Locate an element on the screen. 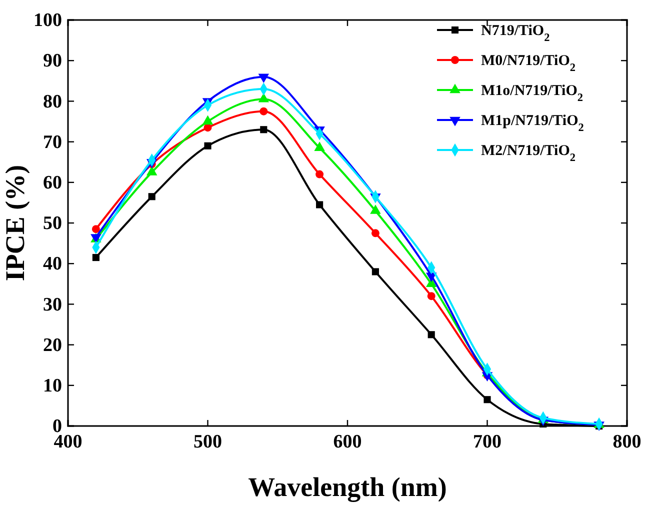 The image size is (645, 515). x-tick-label: 600 is located at coordinates (347, 441).